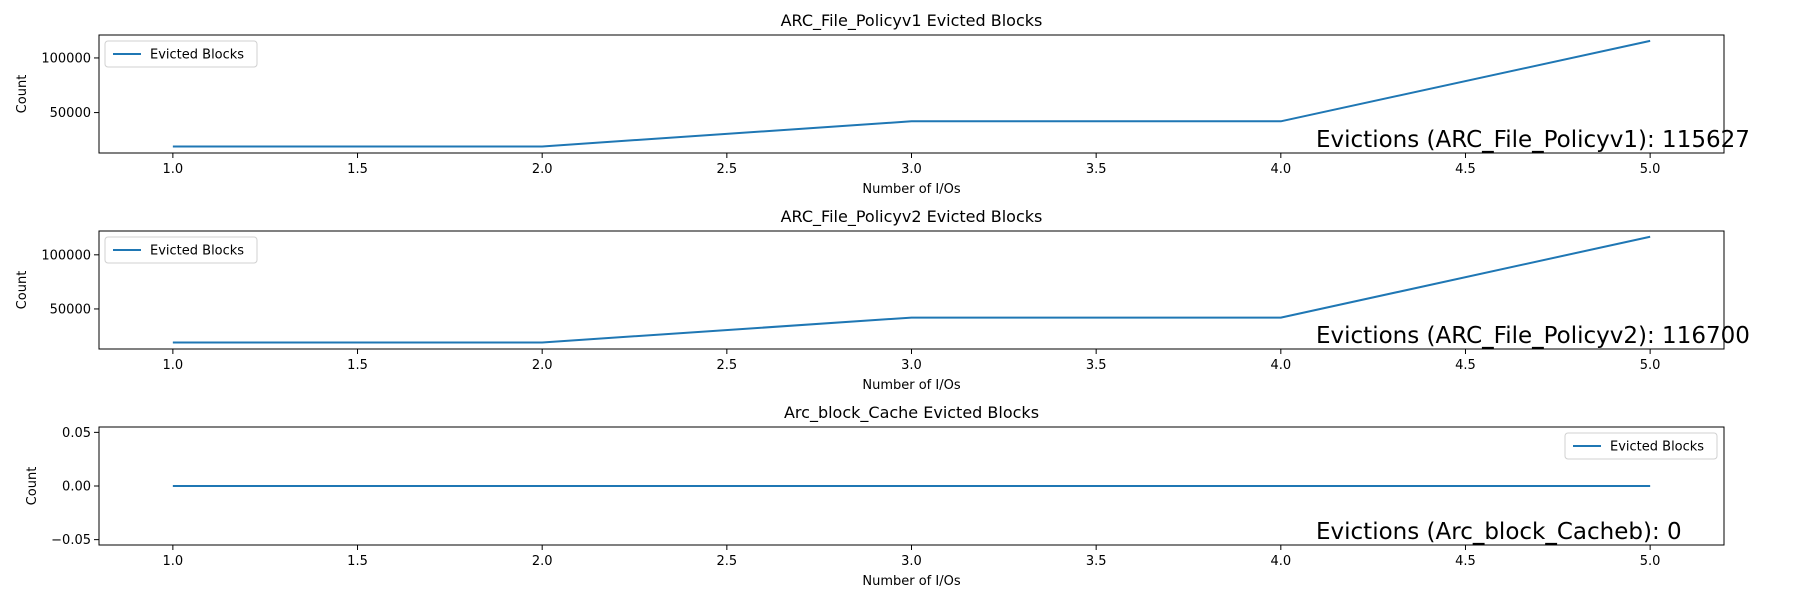 This screenshot has width=1800, height=600. I want to click on y-tick-label: −0.05, so click(71, 540).